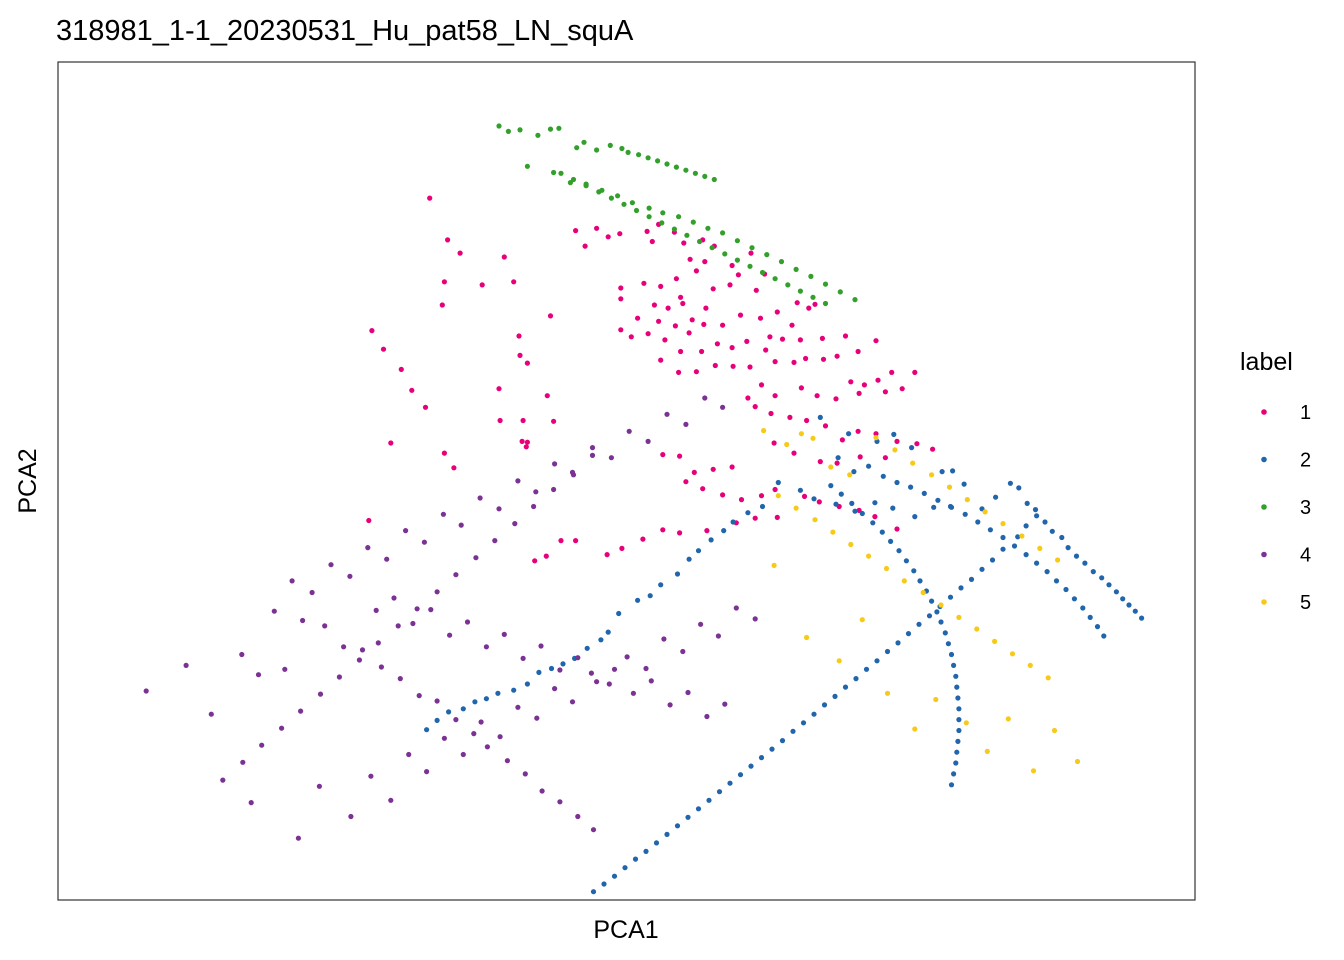 The image size is (1344, 960). I want to click on legend-label-1: 1, so click(1305, 413).